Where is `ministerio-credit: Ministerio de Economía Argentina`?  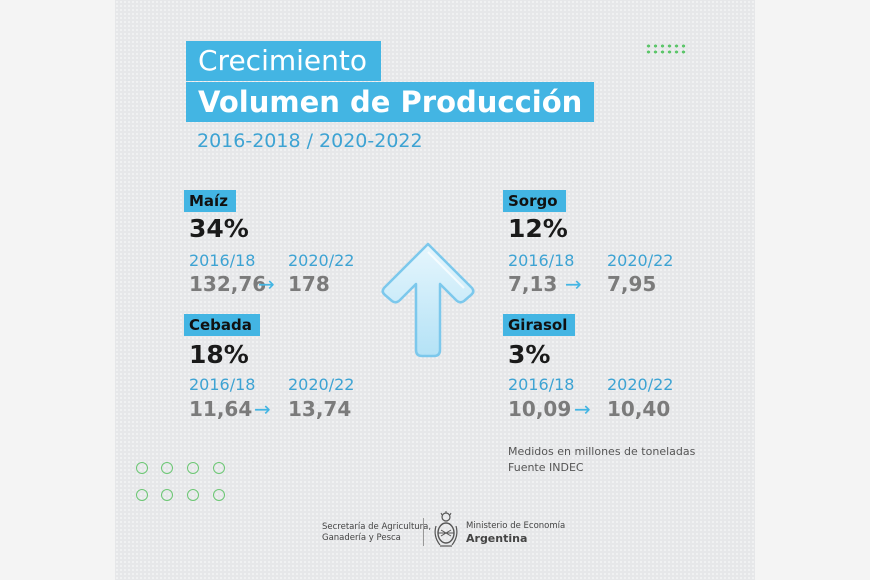 ministerio-credit: Ministerio de Economía Argentina is located at coordinates (515, 532).